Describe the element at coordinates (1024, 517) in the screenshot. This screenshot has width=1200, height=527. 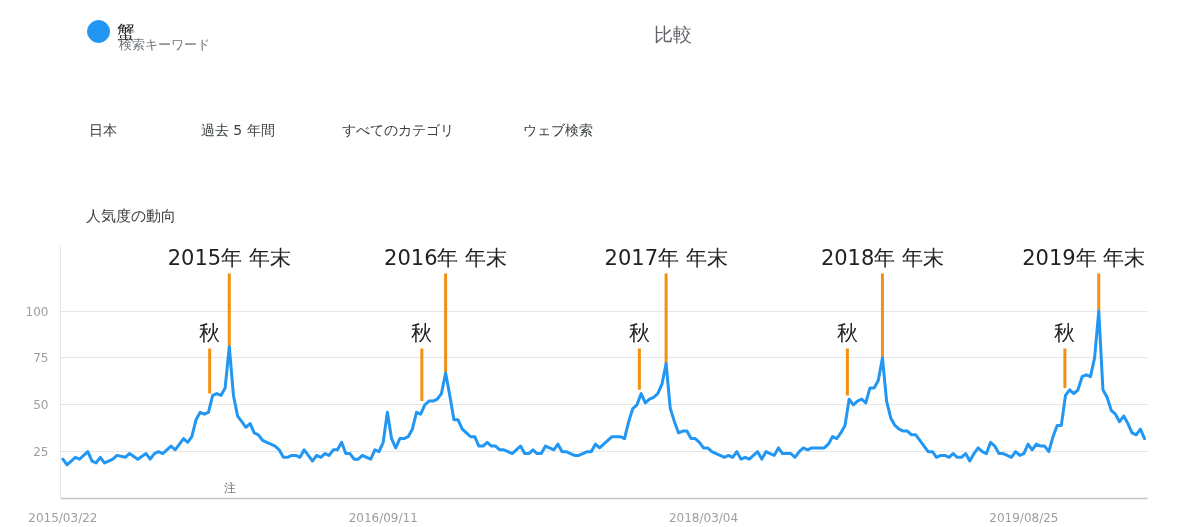
I see `x-tick-label: 2019/08/25` at that location.